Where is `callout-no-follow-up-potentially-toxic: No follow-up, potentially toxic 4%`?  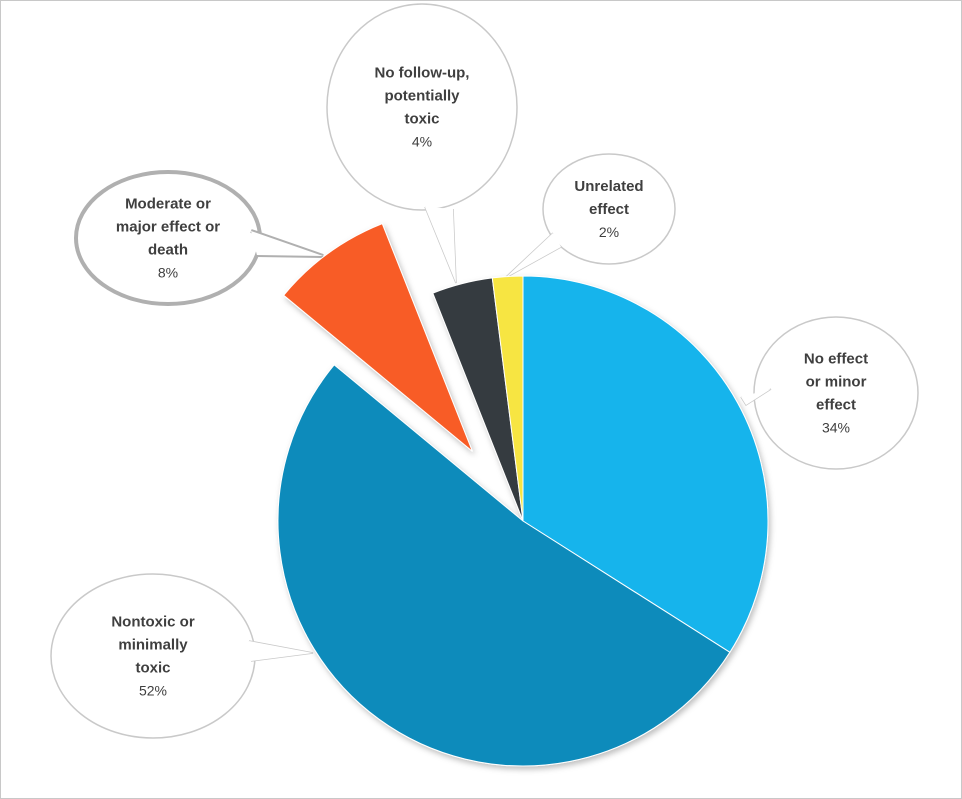
callout-no-follow-up-potentially-toxic: No follow-up, potentially toxic 4% is located at coordinates (422, 143).